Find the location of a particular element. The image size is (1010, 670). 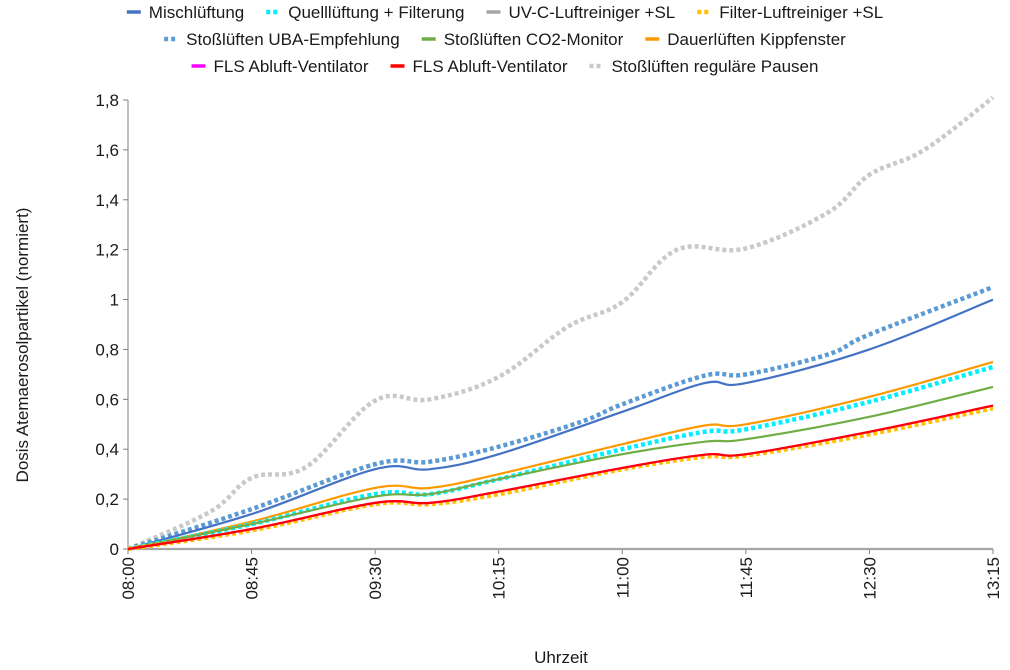

legend-label: UV-C-Luftreiniger +SL is located at coordinates (591, 12).